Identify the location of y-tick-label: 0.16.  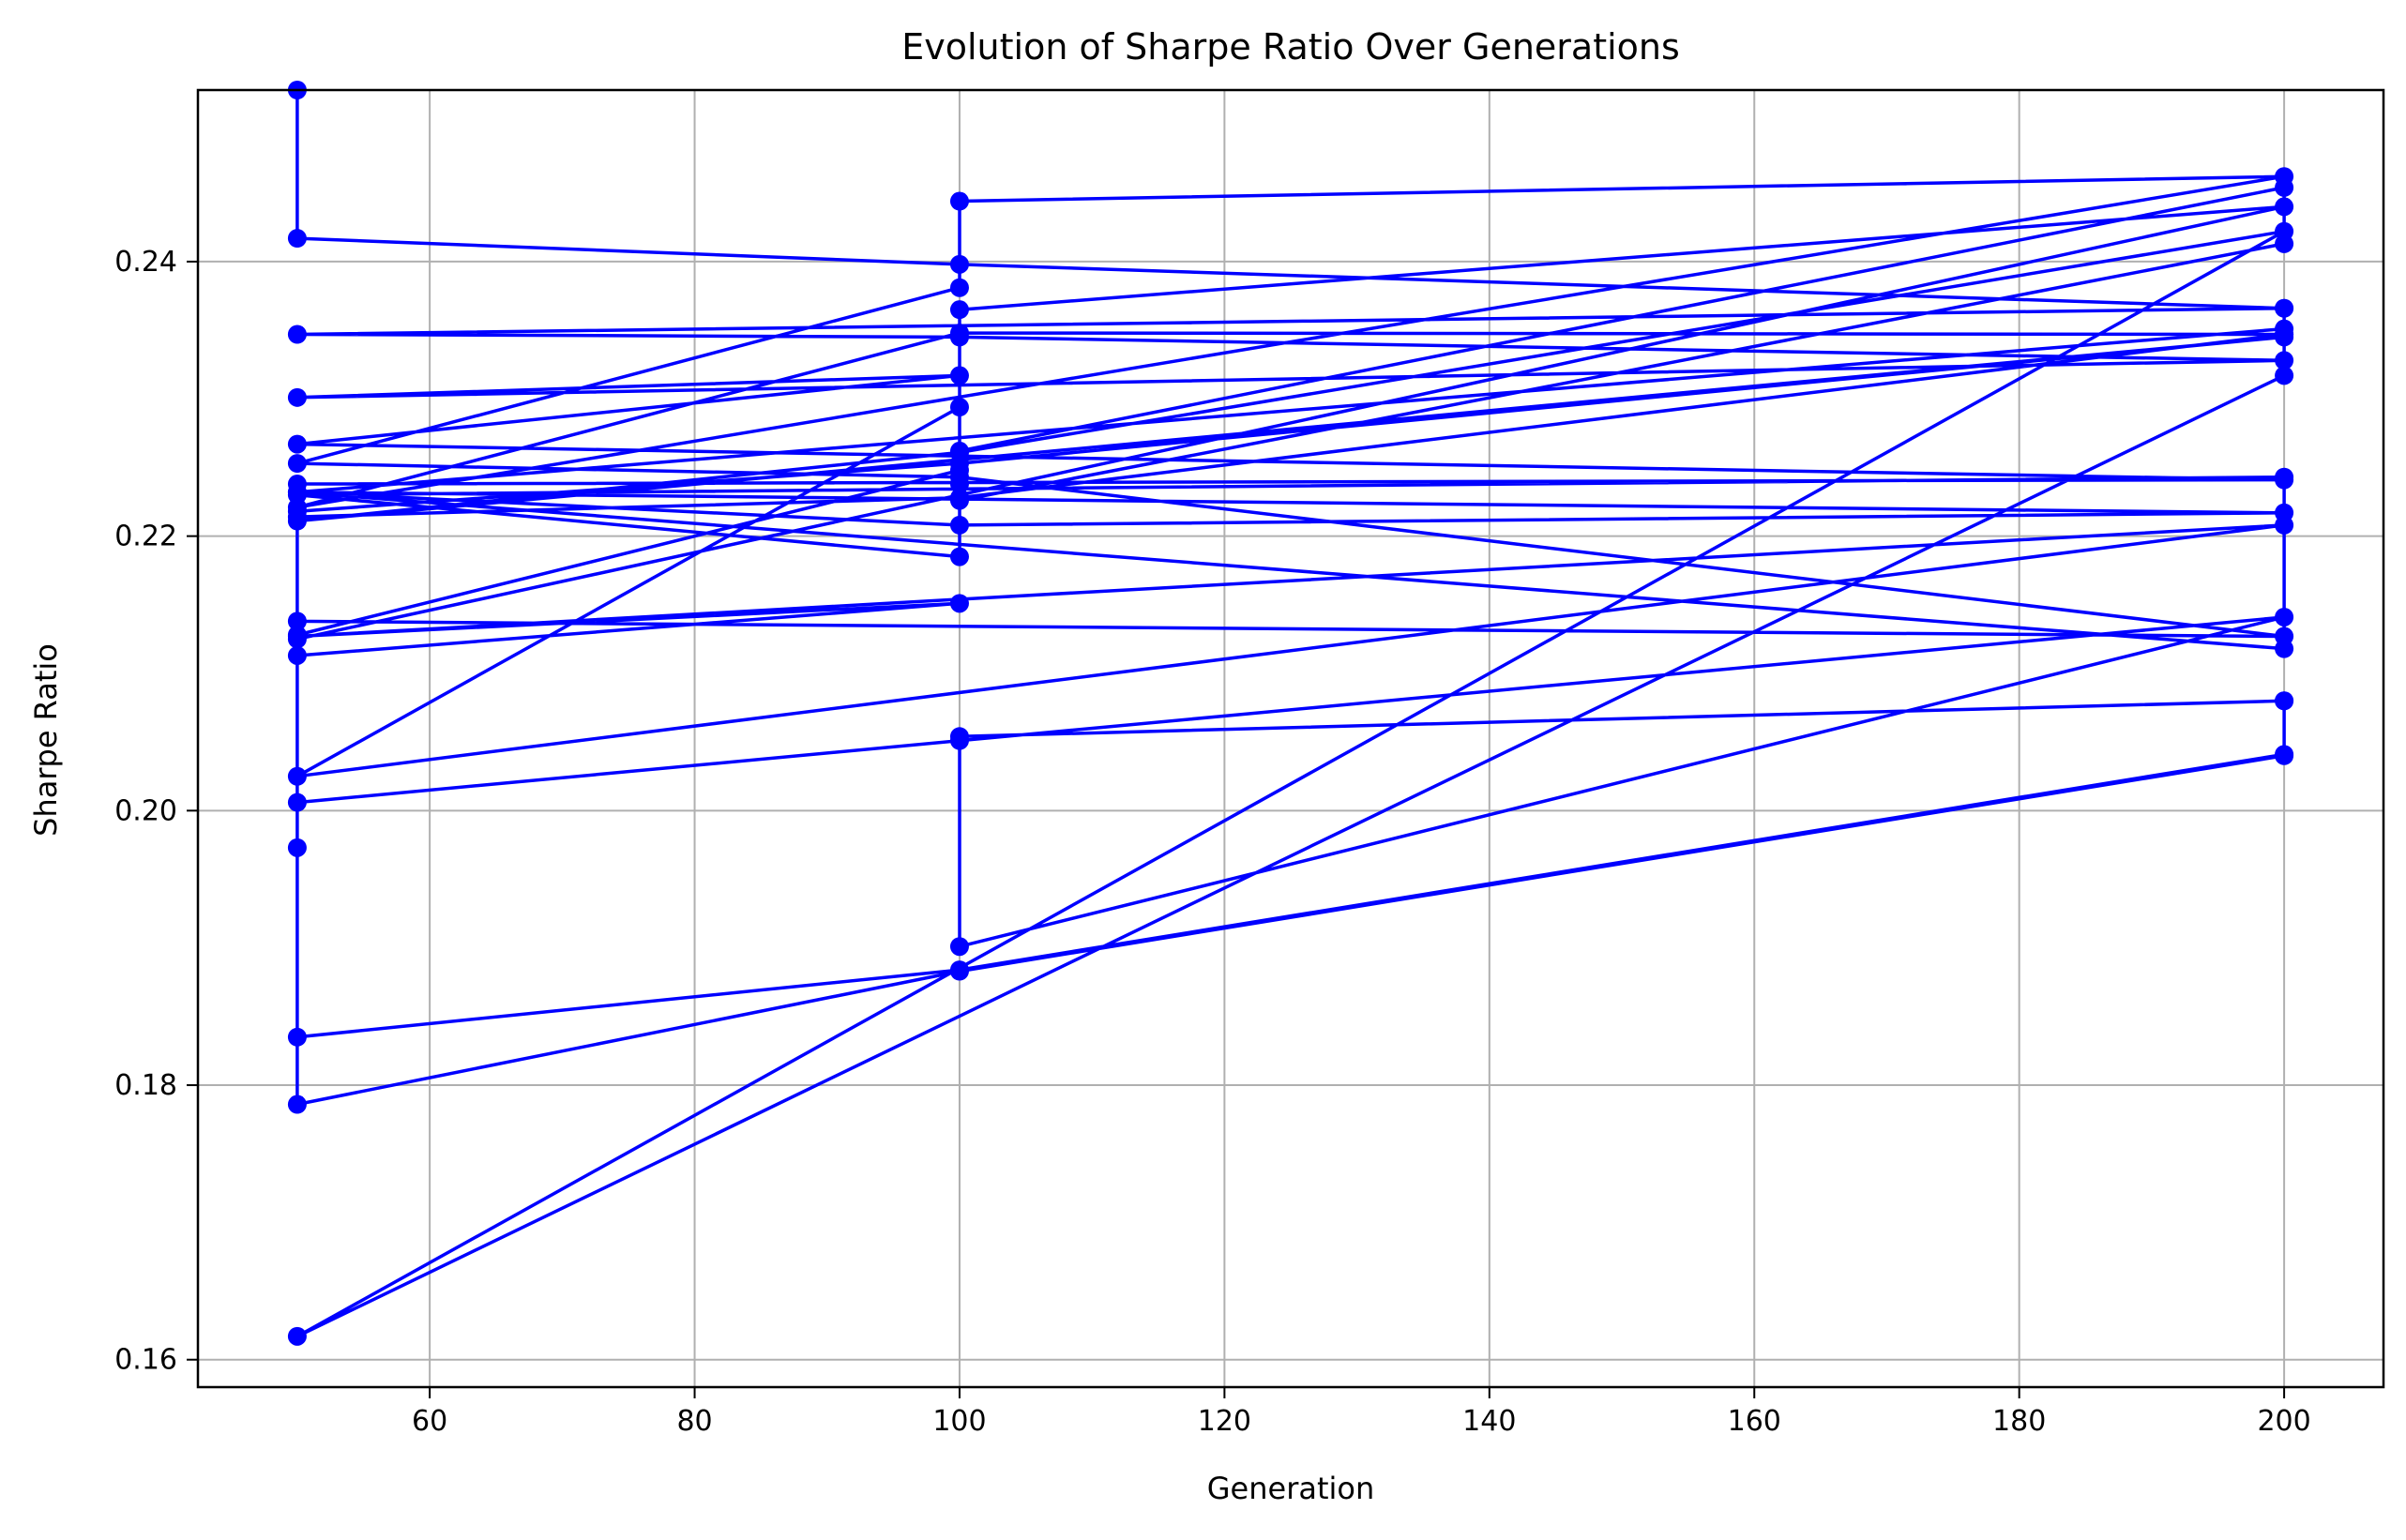
(145, 1360).